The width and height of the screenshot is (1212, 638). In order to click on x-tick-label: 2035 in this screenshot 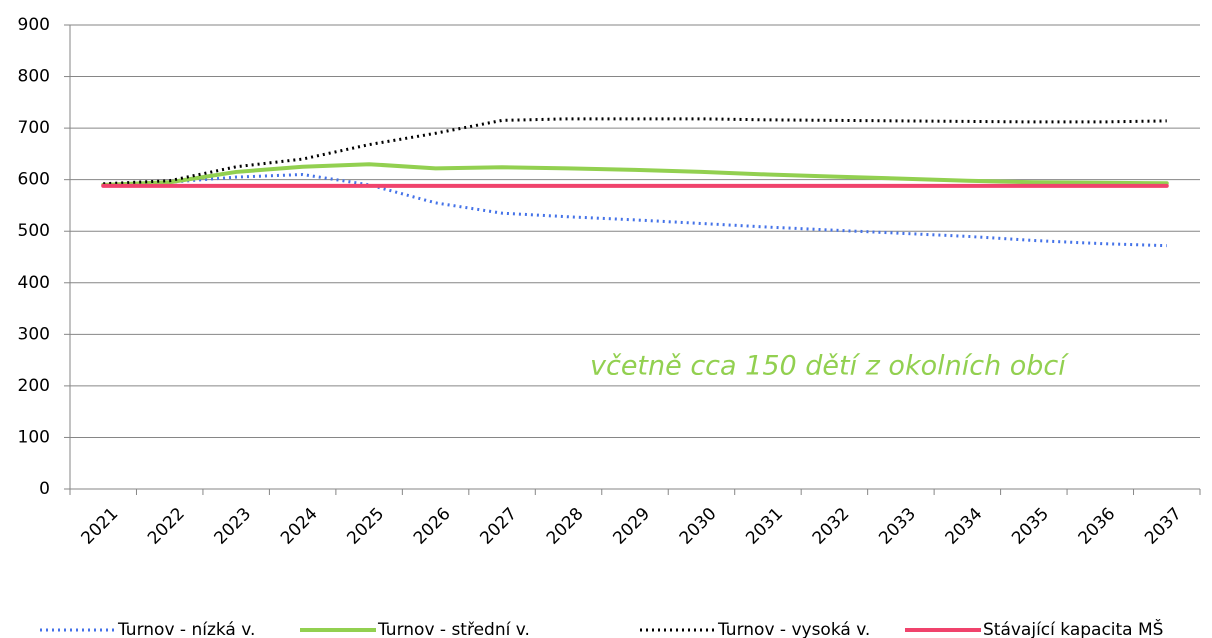, I will do `click(1030, 526)`.